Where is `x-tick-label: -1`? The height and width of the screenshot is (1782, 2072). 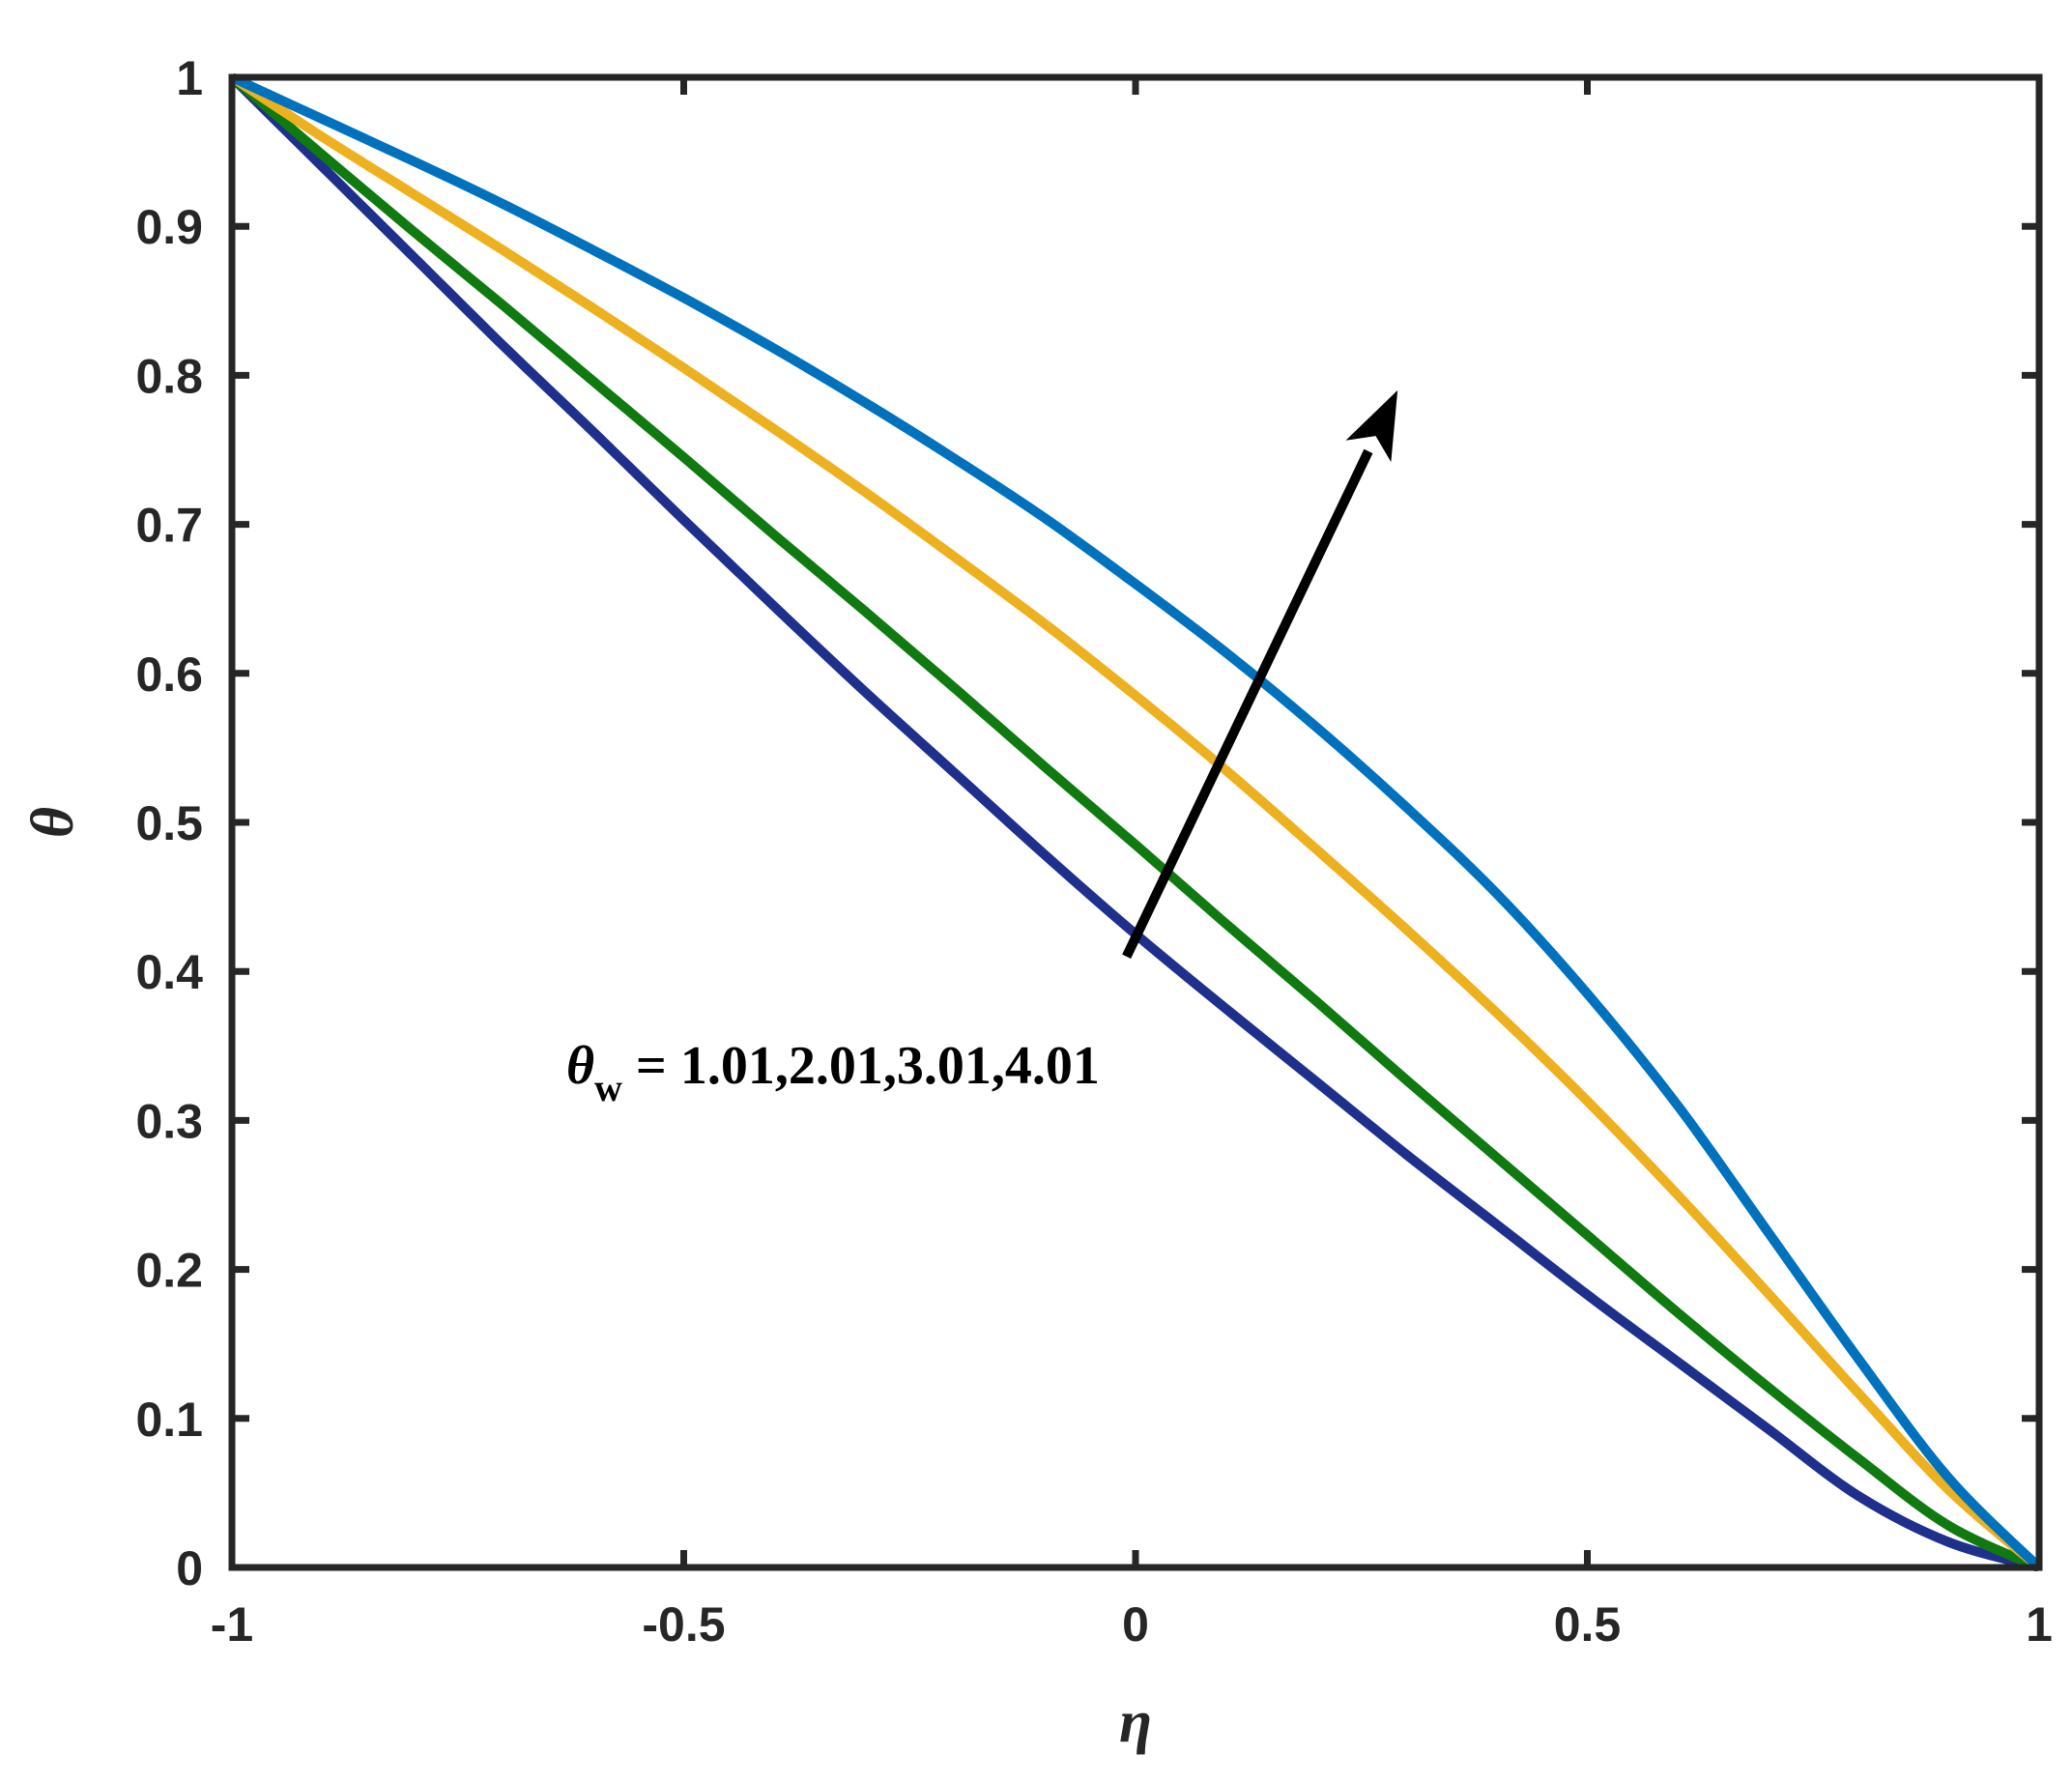
x-tick-label: -1 is located at coordinates (232, 1624).